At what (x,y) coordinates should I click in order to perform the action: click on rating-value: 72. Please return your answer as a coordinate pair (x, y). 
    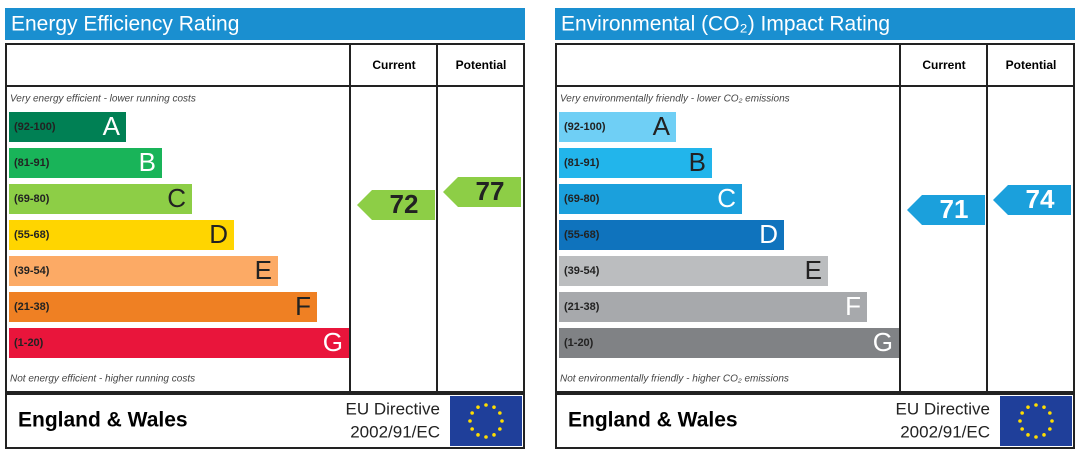
    Looking at the image, I should click on (404, 204).